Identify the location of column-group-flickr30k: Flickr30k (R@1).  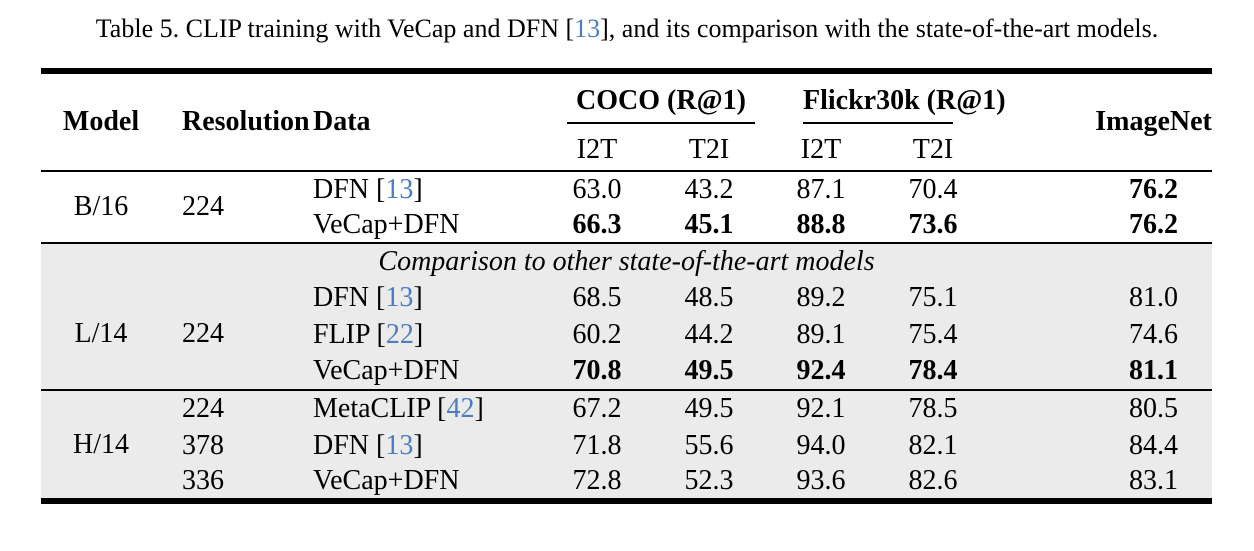
(885, 100).